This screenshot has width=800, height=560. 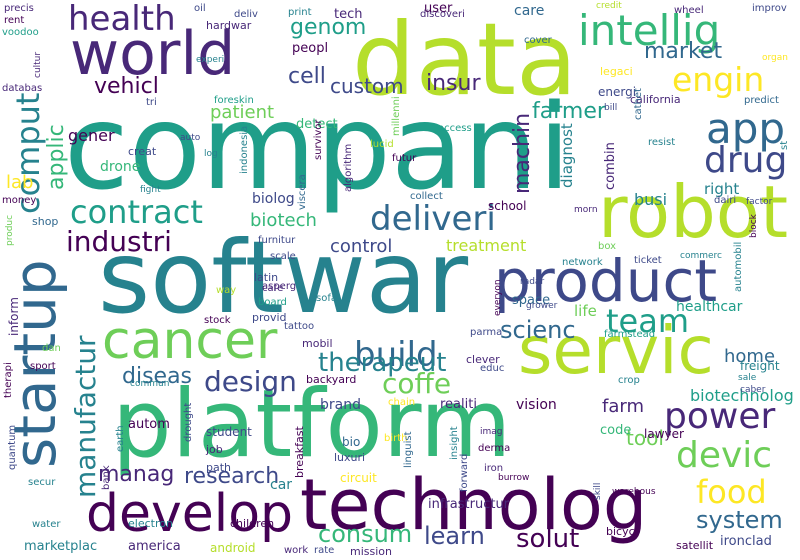 What do you see at coordinates (272, 302) in the screenshot?
I see `word: board` at bounding box center [272, 302].